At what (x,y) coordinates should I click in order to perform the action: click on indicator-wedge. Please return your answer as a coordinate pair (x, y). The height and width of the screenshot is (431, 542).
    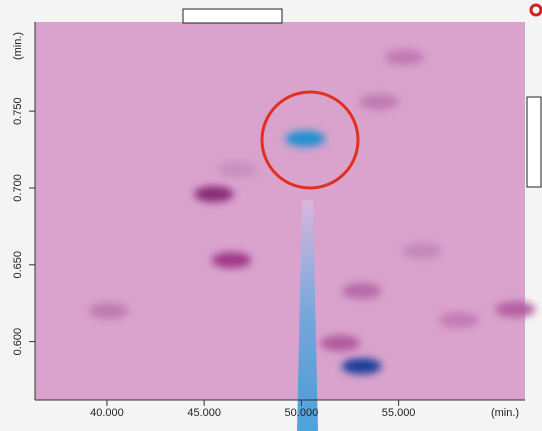
    Looking at the image, I should click on (307, 315).